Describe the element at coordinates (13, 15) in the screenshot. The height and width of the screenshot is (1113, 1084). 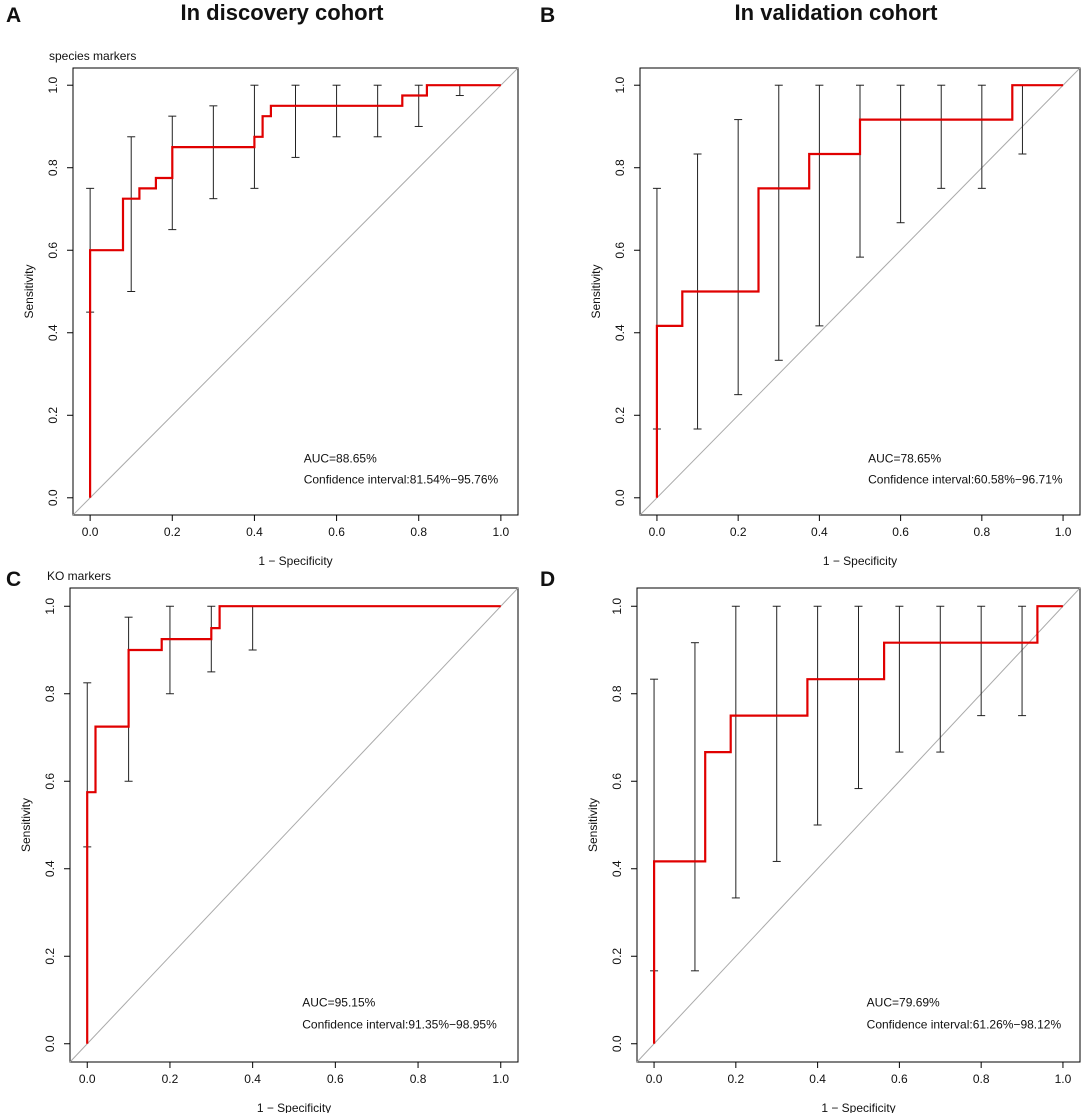
I see `panel-letter: A` at that location.